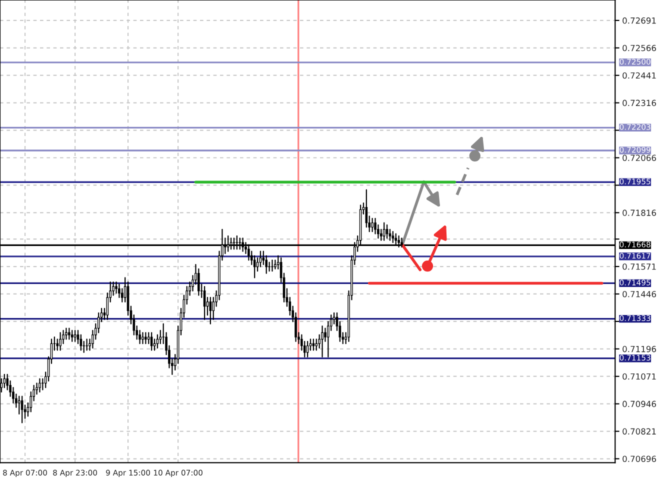  Describe the element at coordinates (639, 266) in the screenshot. I see `y-tick-label: 0.71571` at that location.